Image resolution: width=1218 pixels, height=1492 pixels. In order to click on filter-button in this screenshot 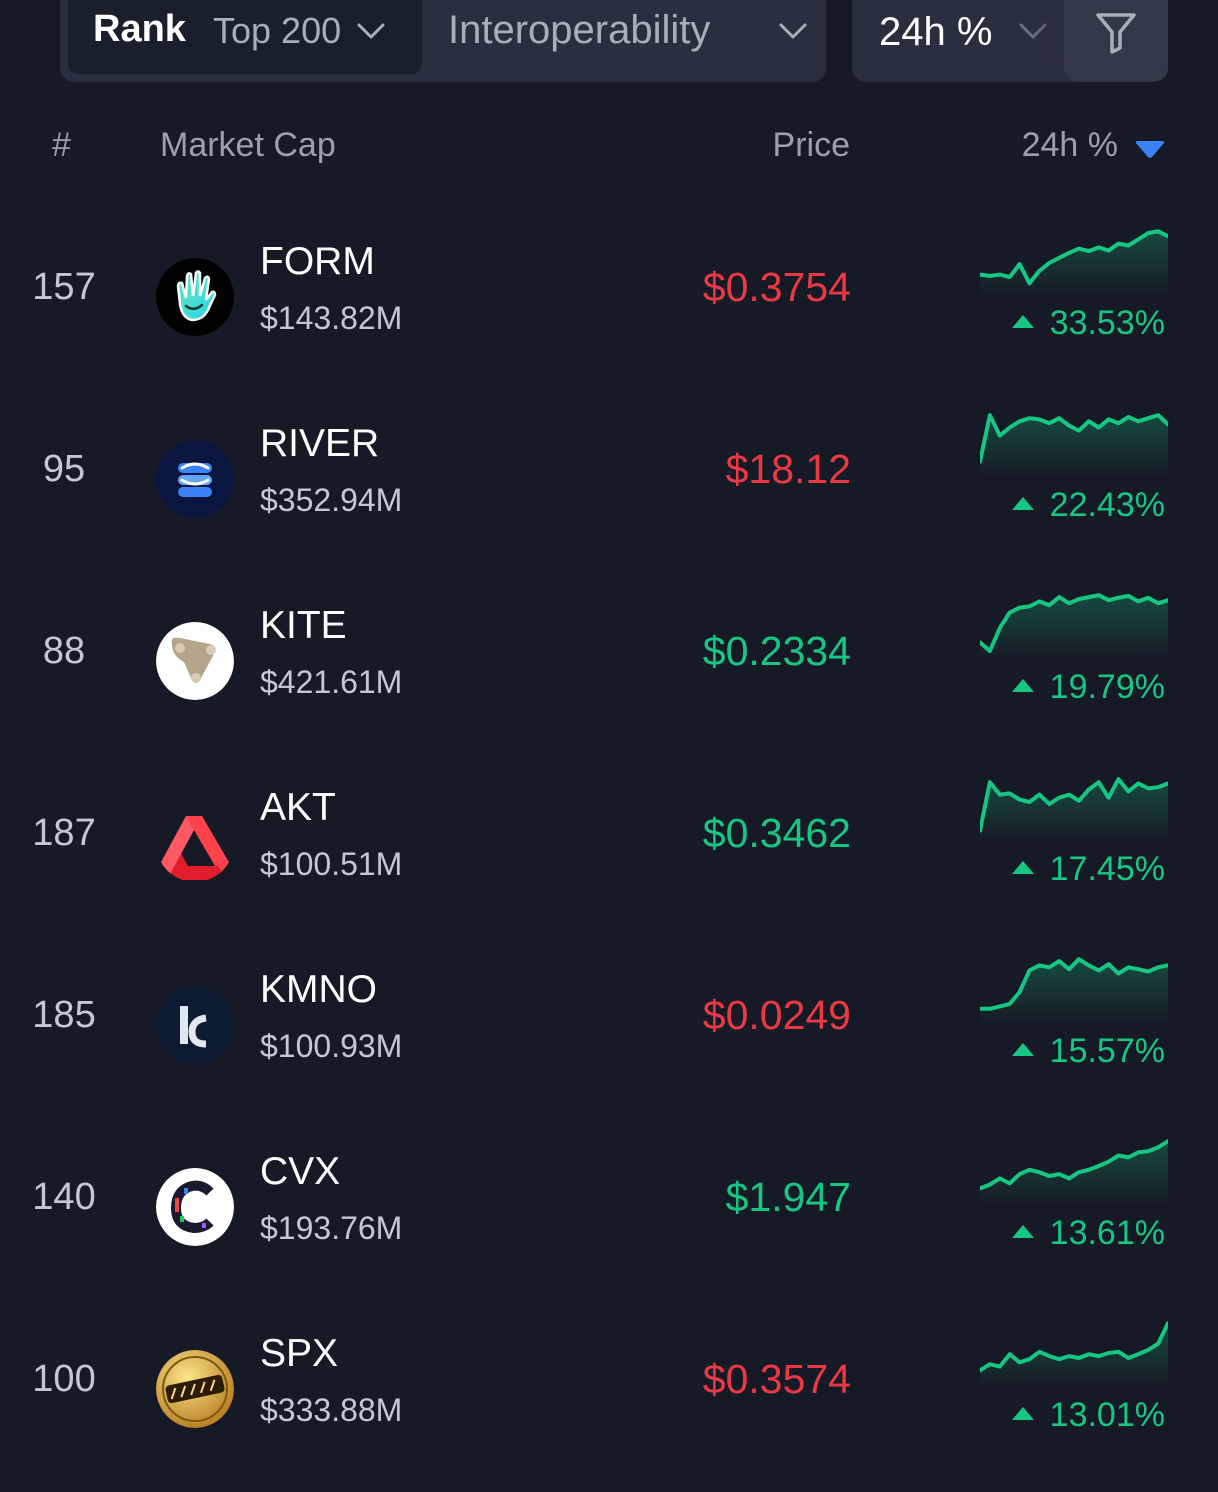, I will do `click(1116, 41)`.